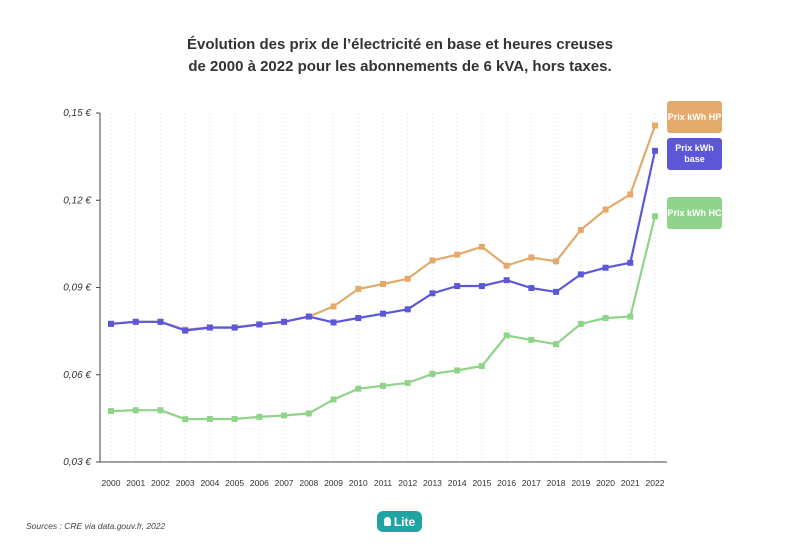  Describe the element at coordinates (481, 366) in the screenshot. I see `point-hc-2015` at that location.